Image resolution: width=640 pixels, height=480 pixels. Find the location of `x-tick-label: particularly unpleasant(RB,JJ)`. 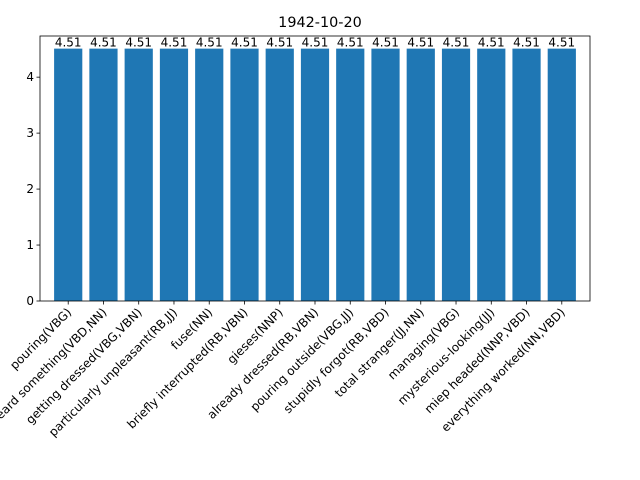

x-tick-label: particularly unpleasant(RB,JJ) is located at coordinates (113, 372).